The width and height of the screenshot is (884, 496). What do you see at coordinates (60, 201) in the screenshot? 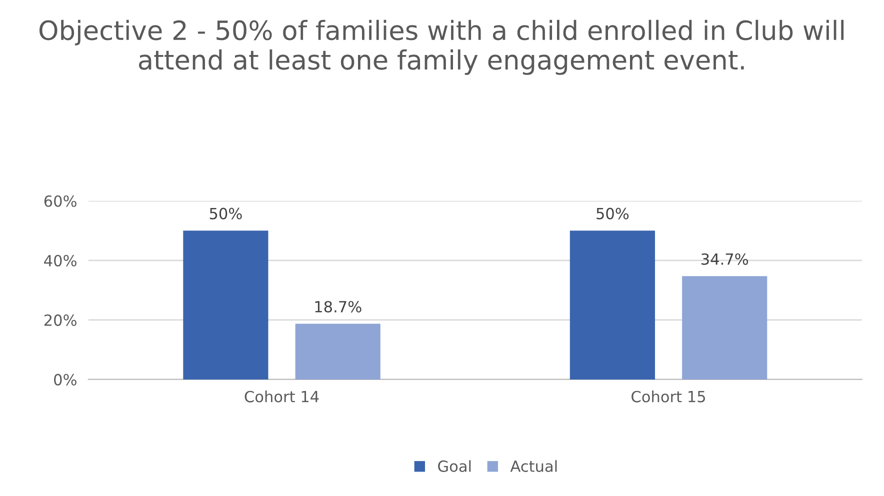
I see `y-tick-label: 60%` at bounding box center [60, 201].